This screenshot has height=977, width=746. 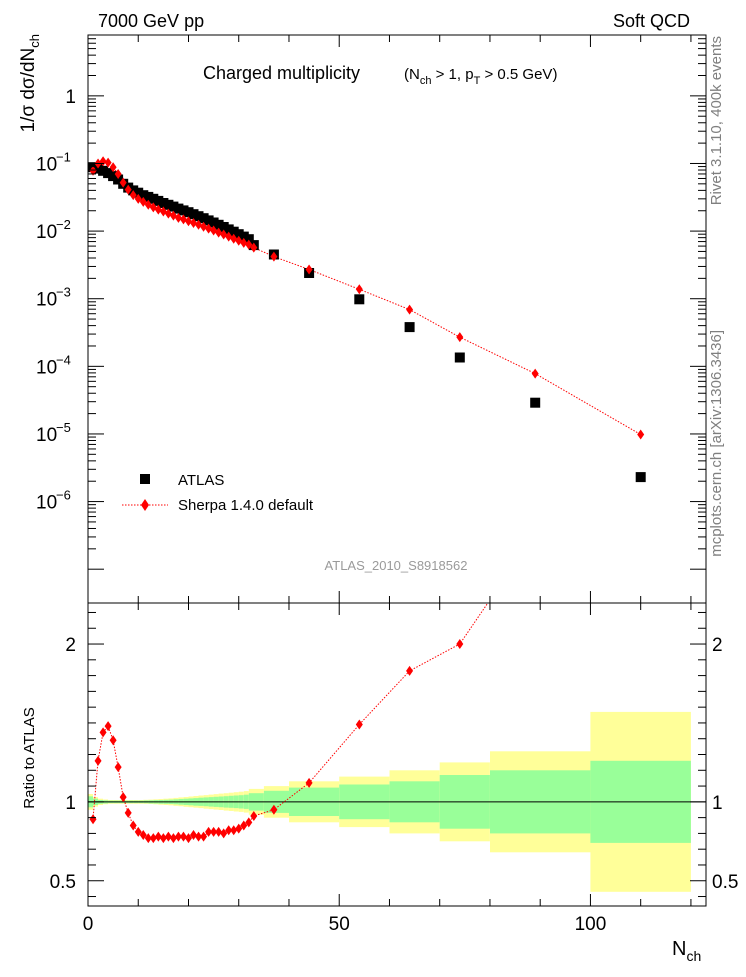 I want to click on ratio-y-tick-label-right: 0.5, so click(x=725, y=882).